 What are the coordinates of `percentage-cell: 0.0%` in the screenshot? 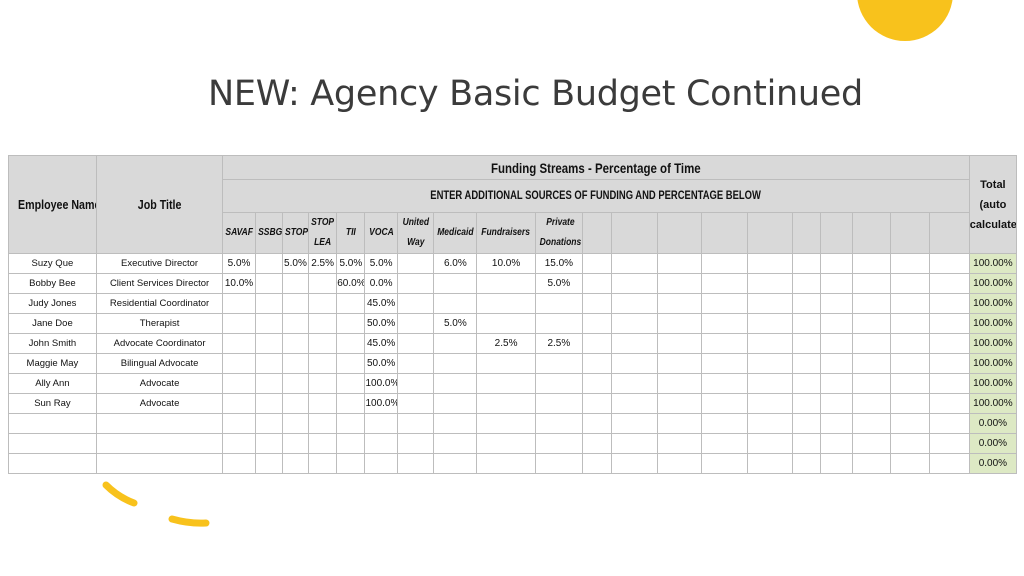 It's located at (381, 283).